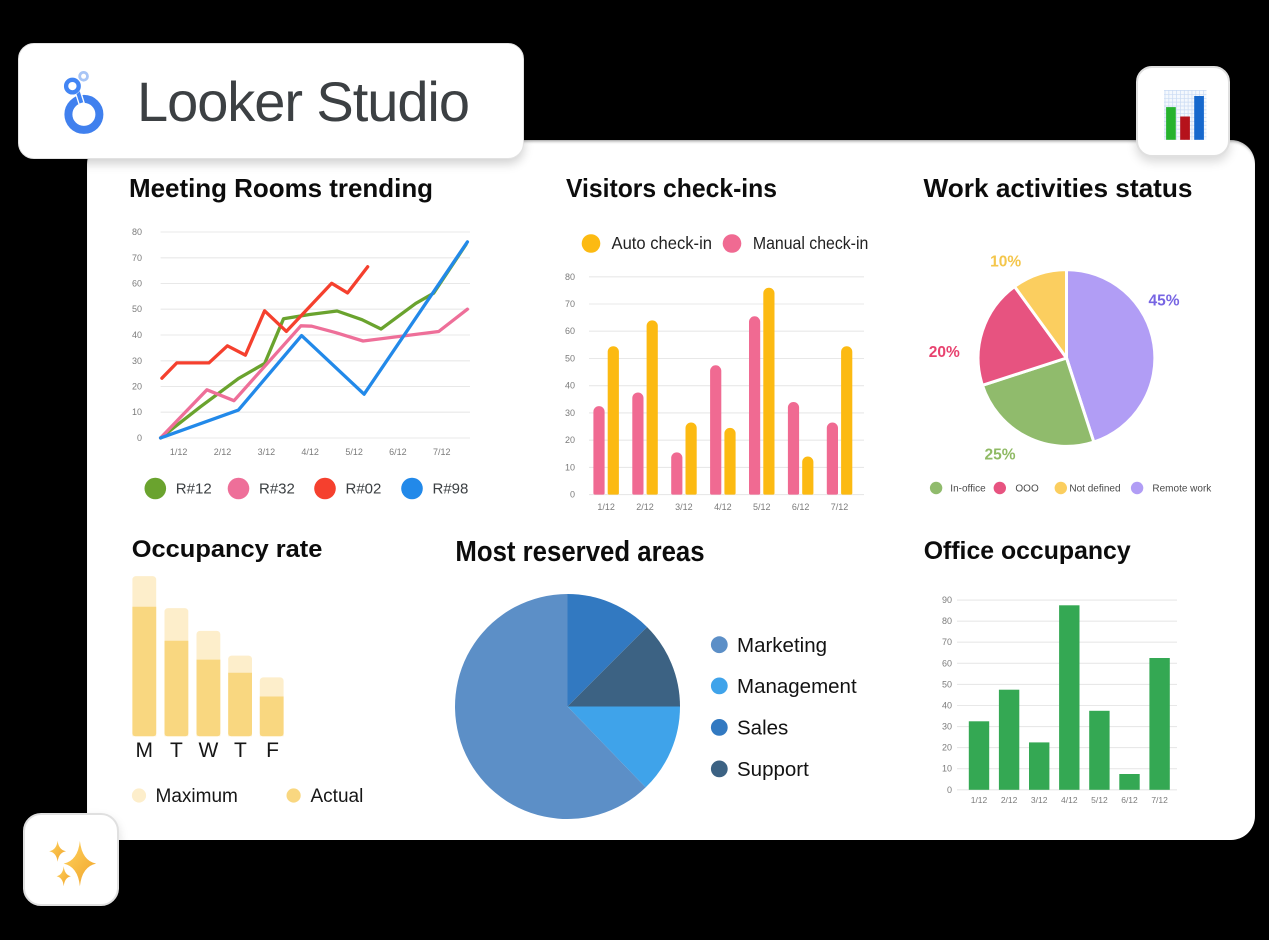  I want to click on svg-text: R#32, so click(277, 489).